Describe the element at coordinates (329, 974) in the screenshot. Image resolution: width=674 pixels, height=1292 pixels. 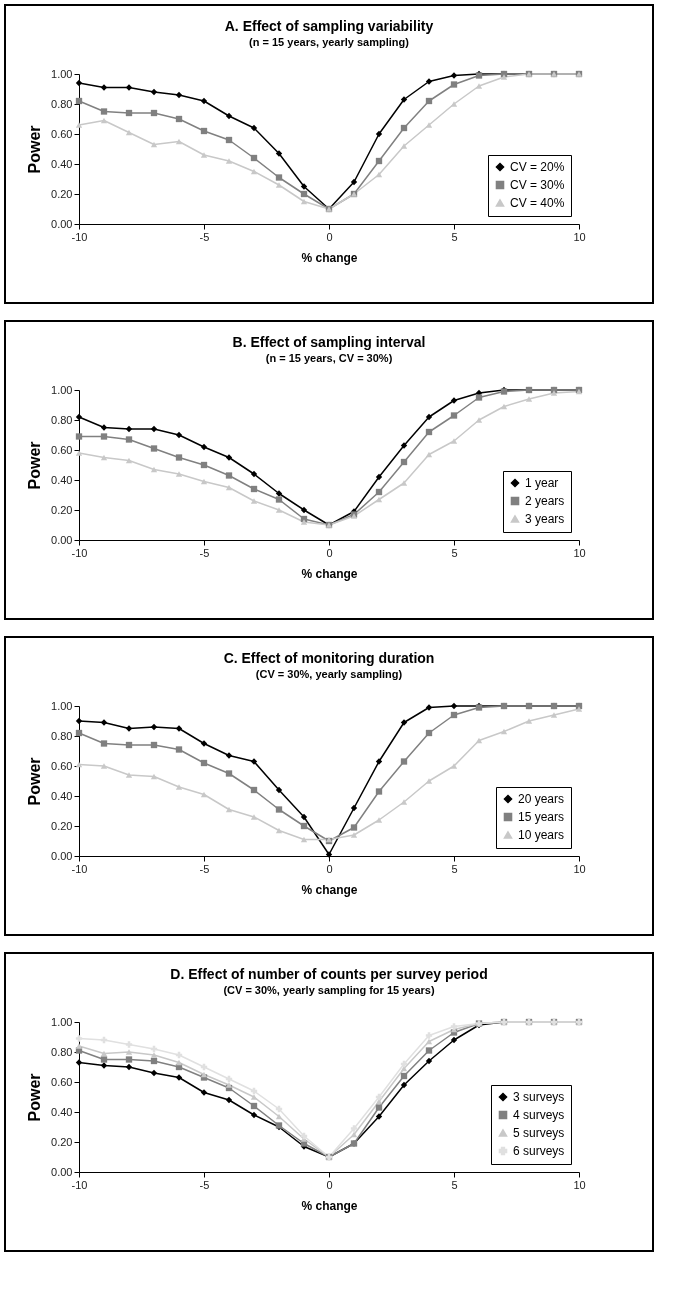
I see `chart-title: D. Effect of number of counts per survey period` at that location.